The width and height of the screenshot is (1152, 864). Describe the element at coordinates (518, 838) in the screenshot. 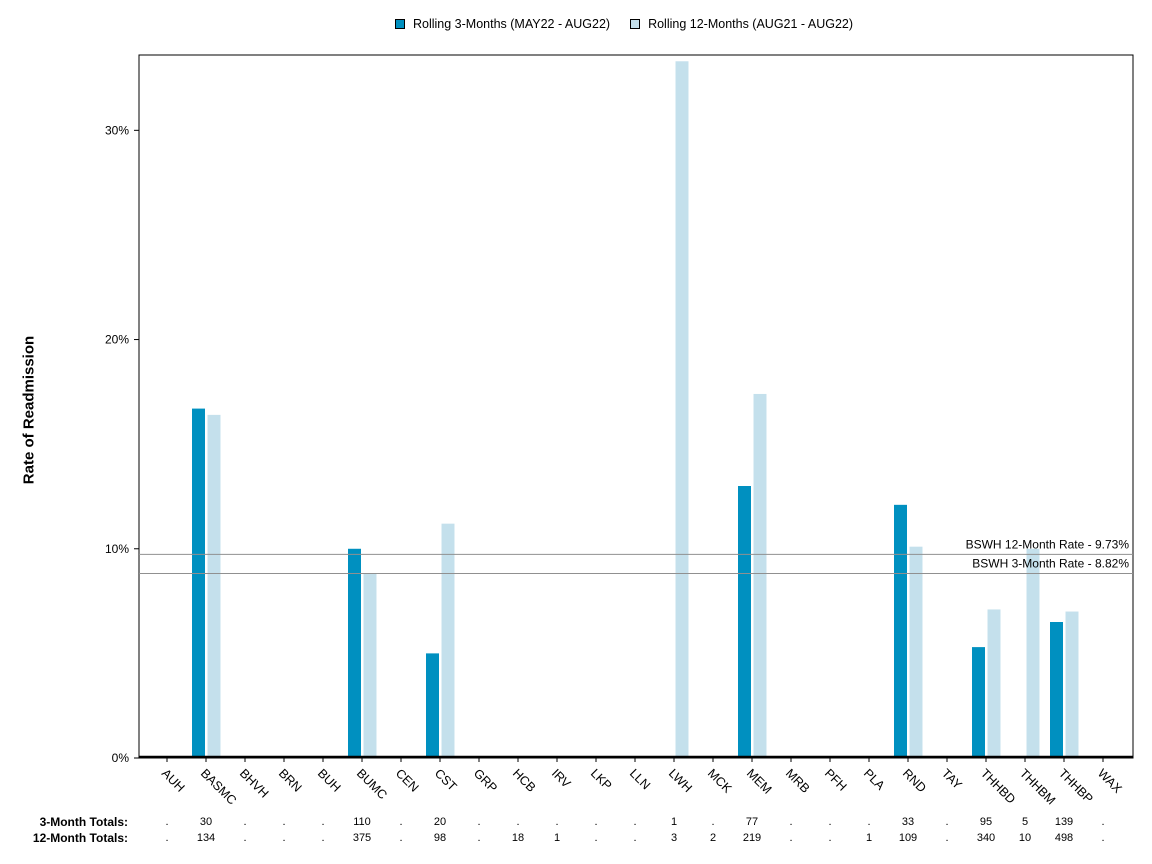

I see `total-12-month-hcb: 18` at that location.